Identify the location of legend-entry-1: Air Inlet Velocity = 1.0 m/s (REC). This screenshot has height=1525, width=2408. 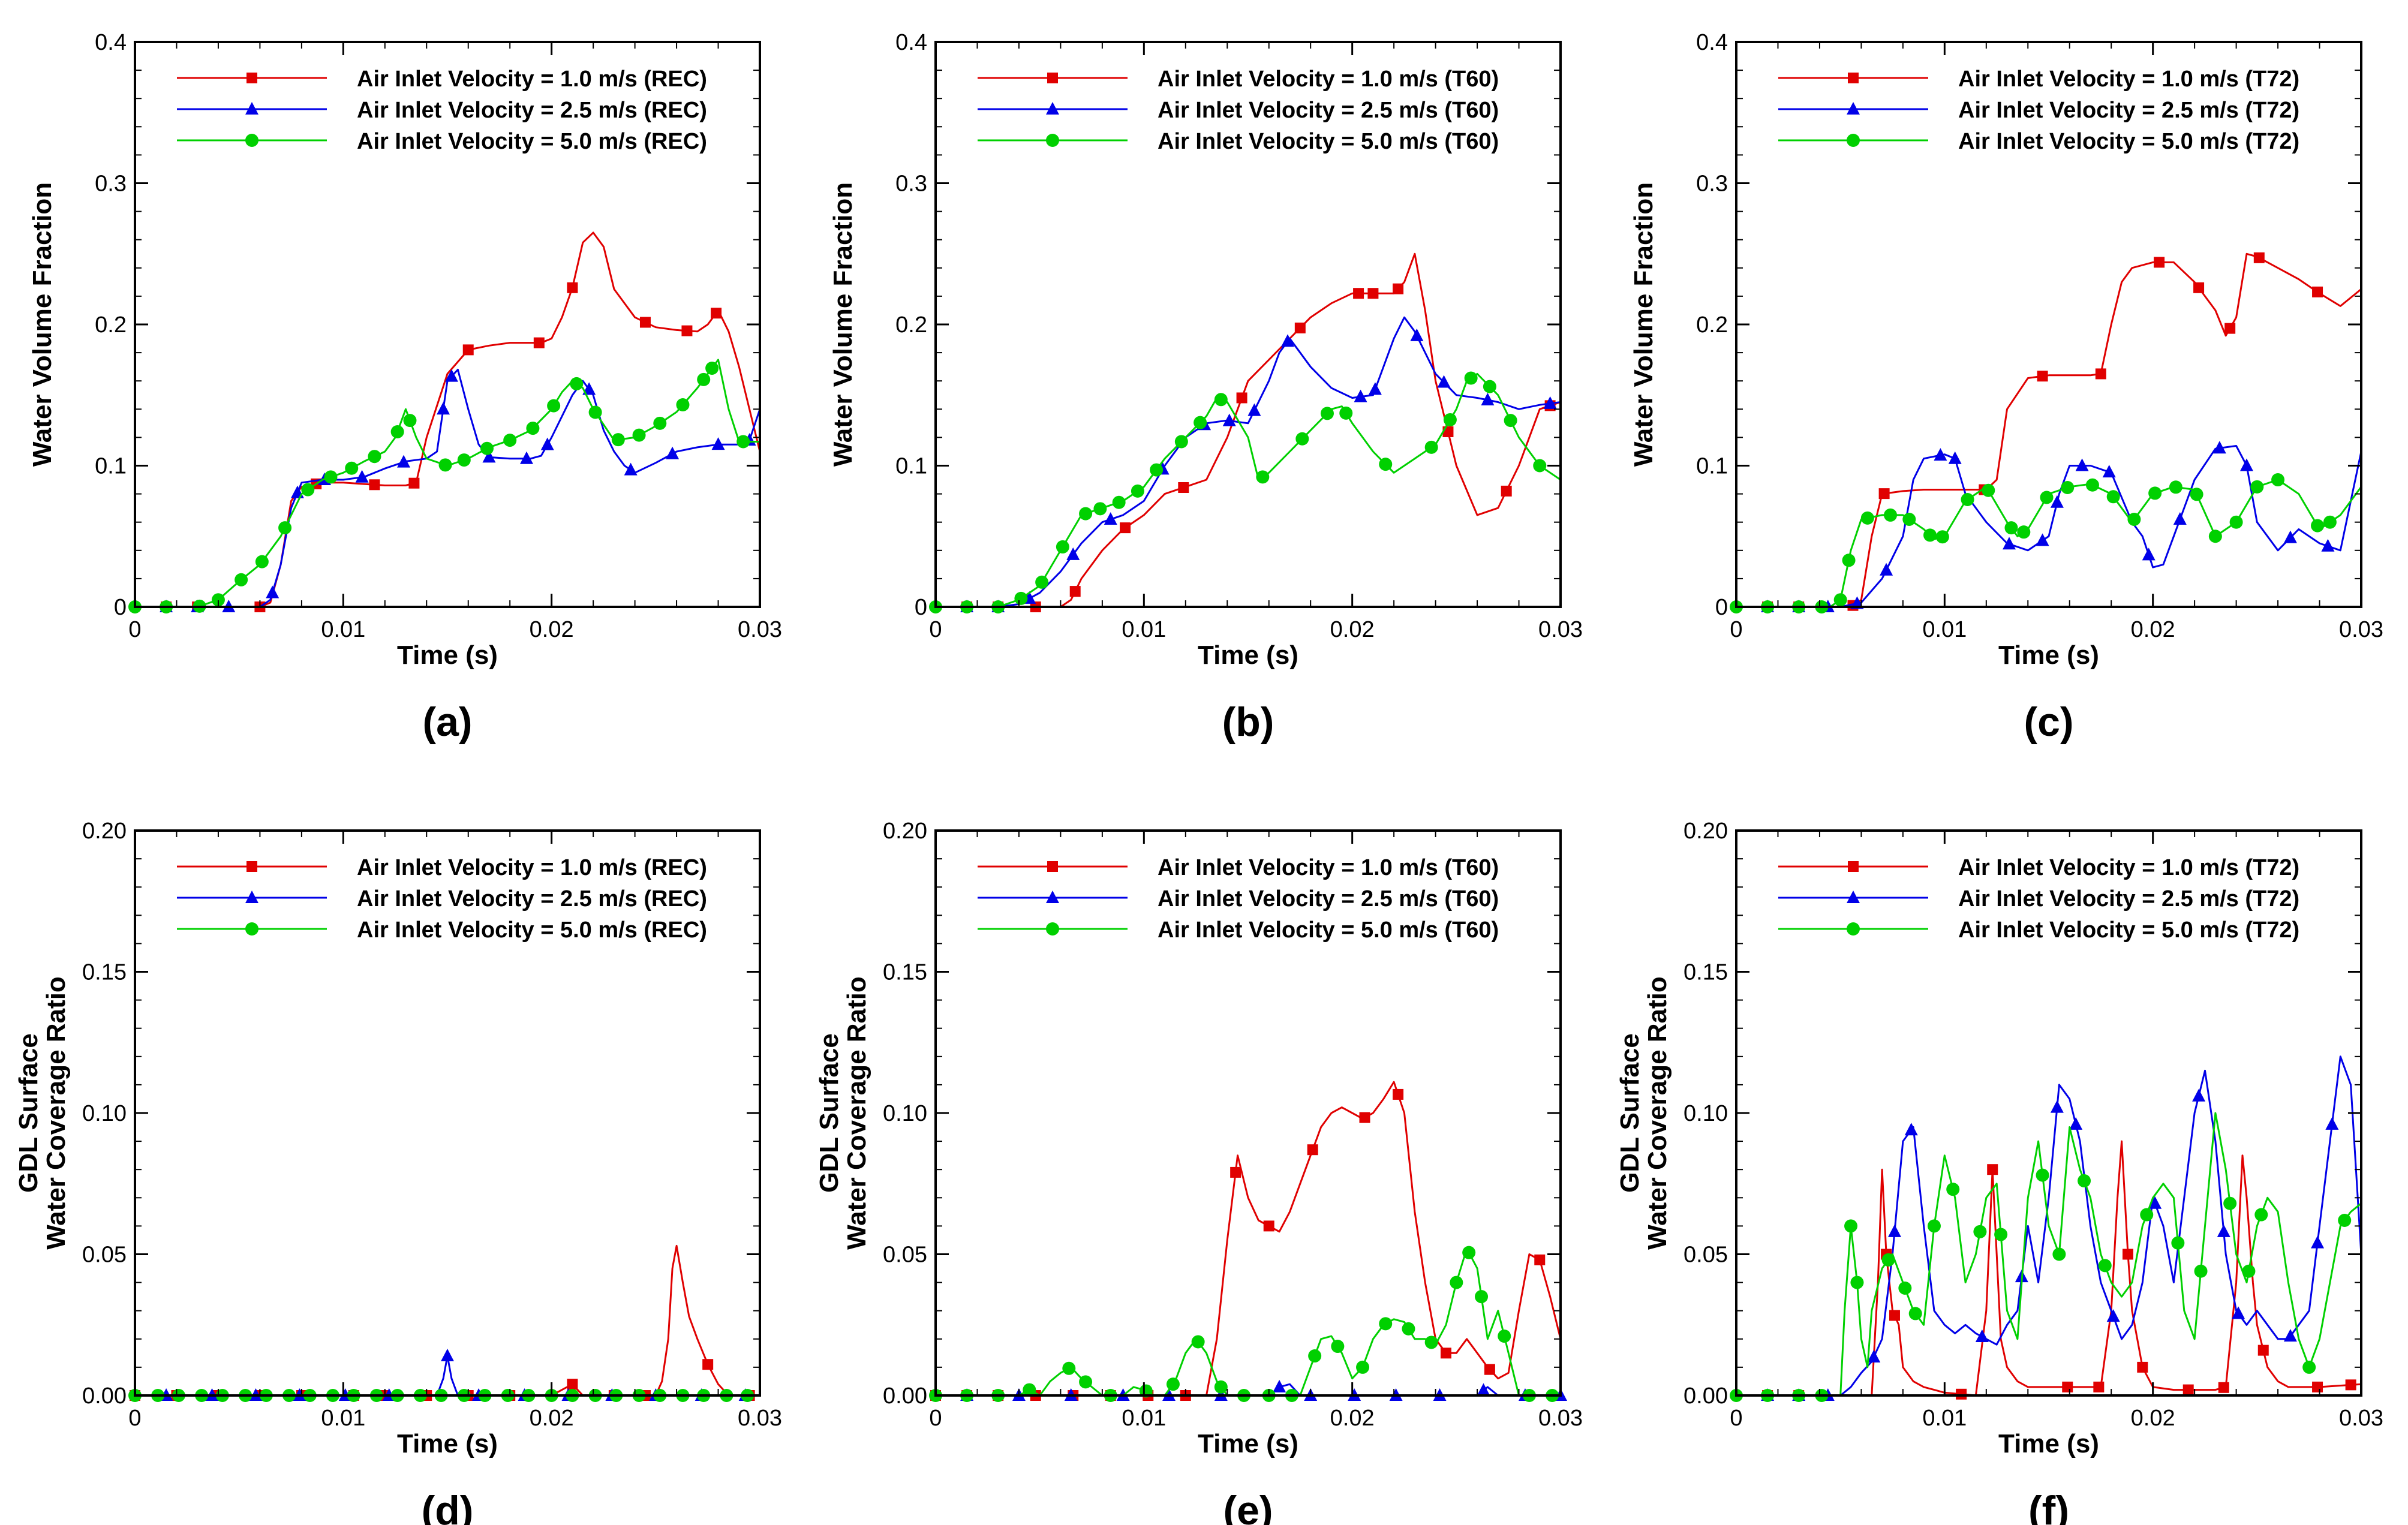
(532, 867).